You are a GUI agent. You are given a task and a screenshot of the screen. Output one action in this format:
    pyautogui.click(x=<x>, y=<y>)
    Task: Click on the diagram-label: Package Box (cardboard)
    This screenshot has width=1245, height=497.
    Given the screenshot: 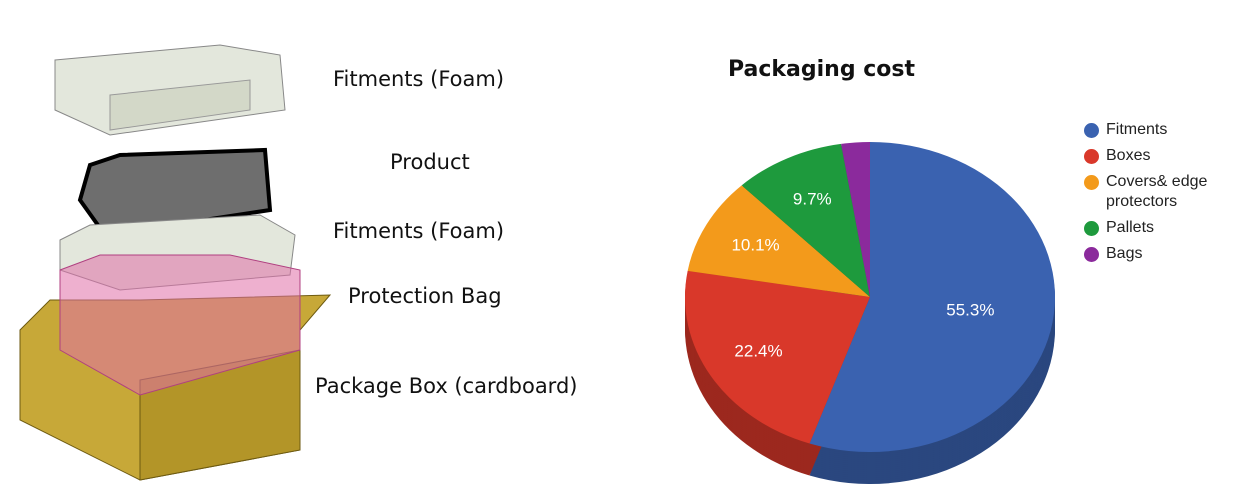 What is the action you would take?
    pyautogui.click(x=446, y=386)
    